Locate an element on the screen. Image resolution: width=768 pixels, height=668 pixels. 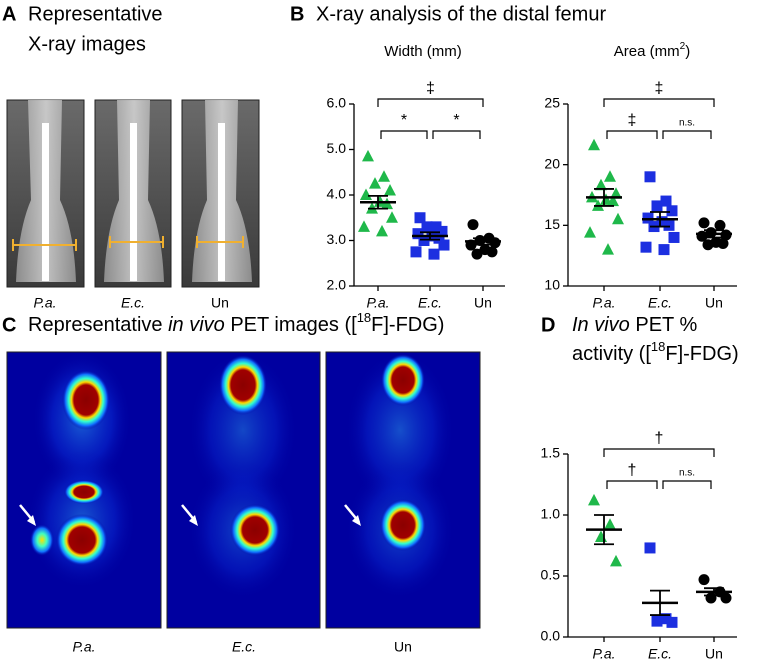
chart-title: In vivo PET % is located at coordinates (634, 325).